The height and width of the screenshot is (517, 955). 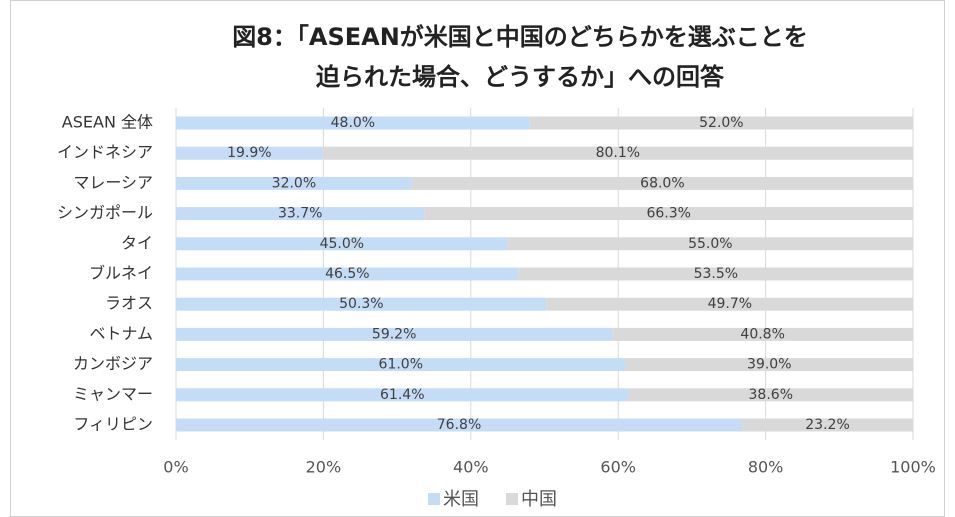 What do you see at coordinates (461, 499) in the screenshot?
I see `legend-label: 米国` at bounding box center [461, 499].